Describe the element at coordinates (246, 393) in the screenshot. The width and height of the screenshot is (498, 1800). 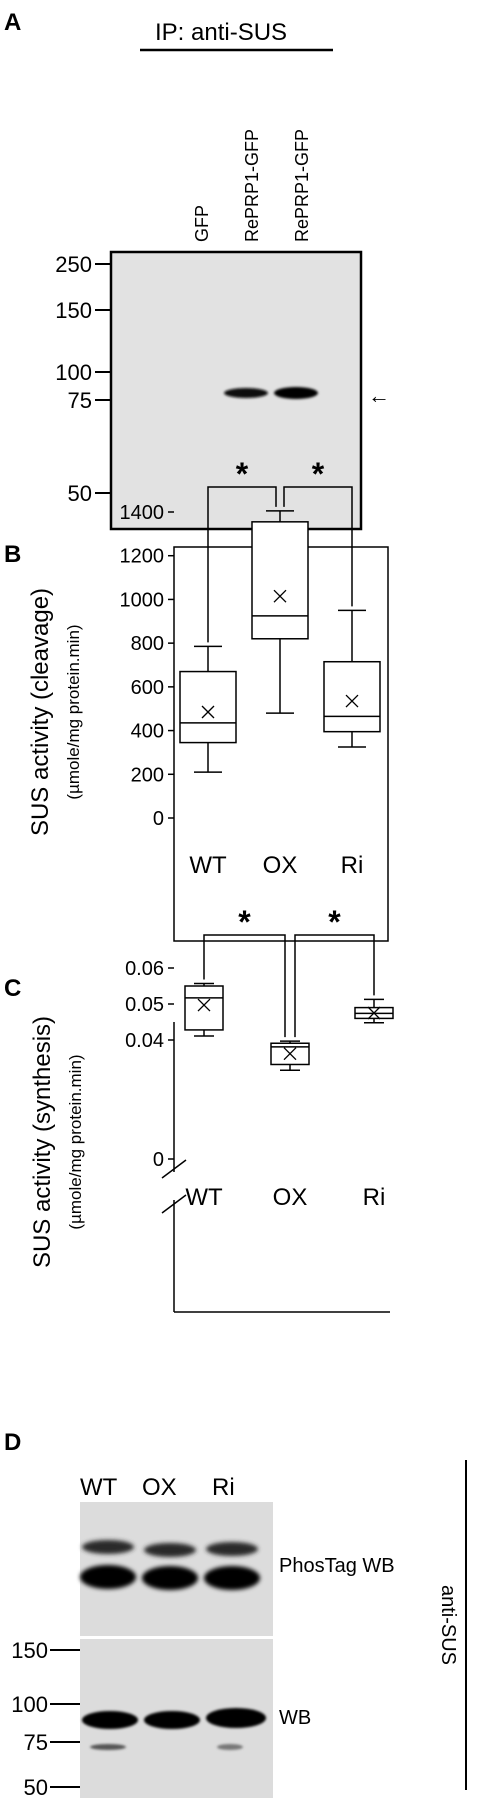
I see `blot-a-band-lane2` at that location.